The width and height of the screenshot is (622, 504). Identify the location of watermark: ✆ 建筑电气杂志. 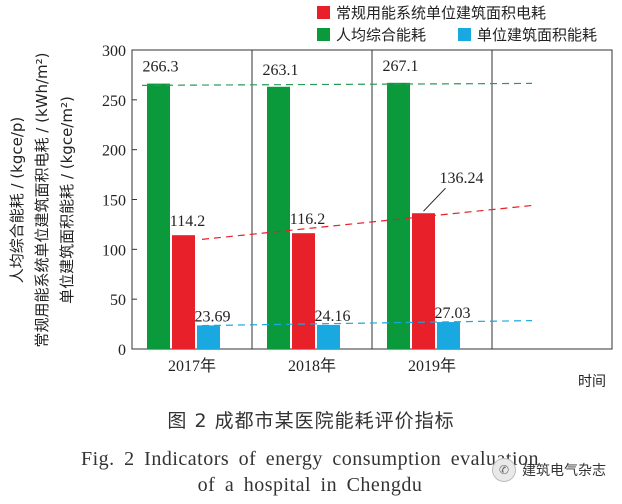
(549, 470).